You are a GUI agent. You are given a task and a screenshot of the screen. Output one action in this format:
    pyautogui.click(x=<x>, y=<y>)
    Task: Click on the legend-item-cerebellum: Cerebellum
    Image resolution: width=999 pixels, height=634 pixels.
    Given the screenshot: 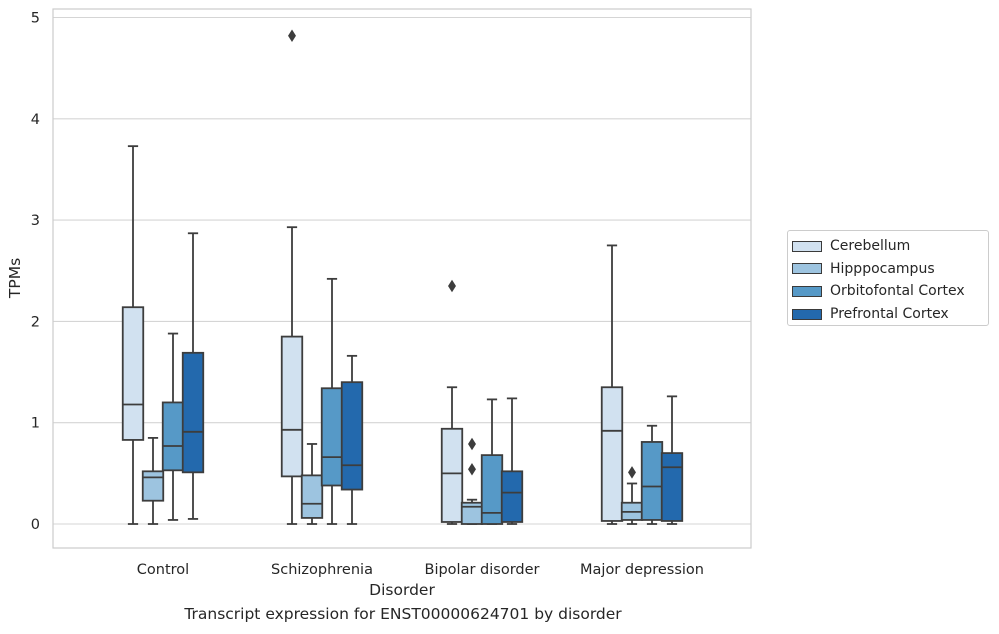 What is the action you would take?
    pyautogui.click(x=890, y=246)
    